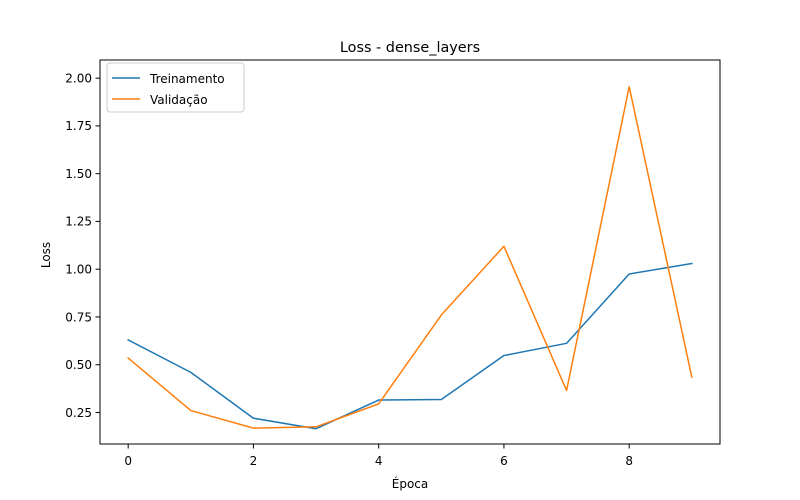 The height and width of the screenshot is (500, 800). I want to click on legend-label-validacao: Validação, so click(179, 100).